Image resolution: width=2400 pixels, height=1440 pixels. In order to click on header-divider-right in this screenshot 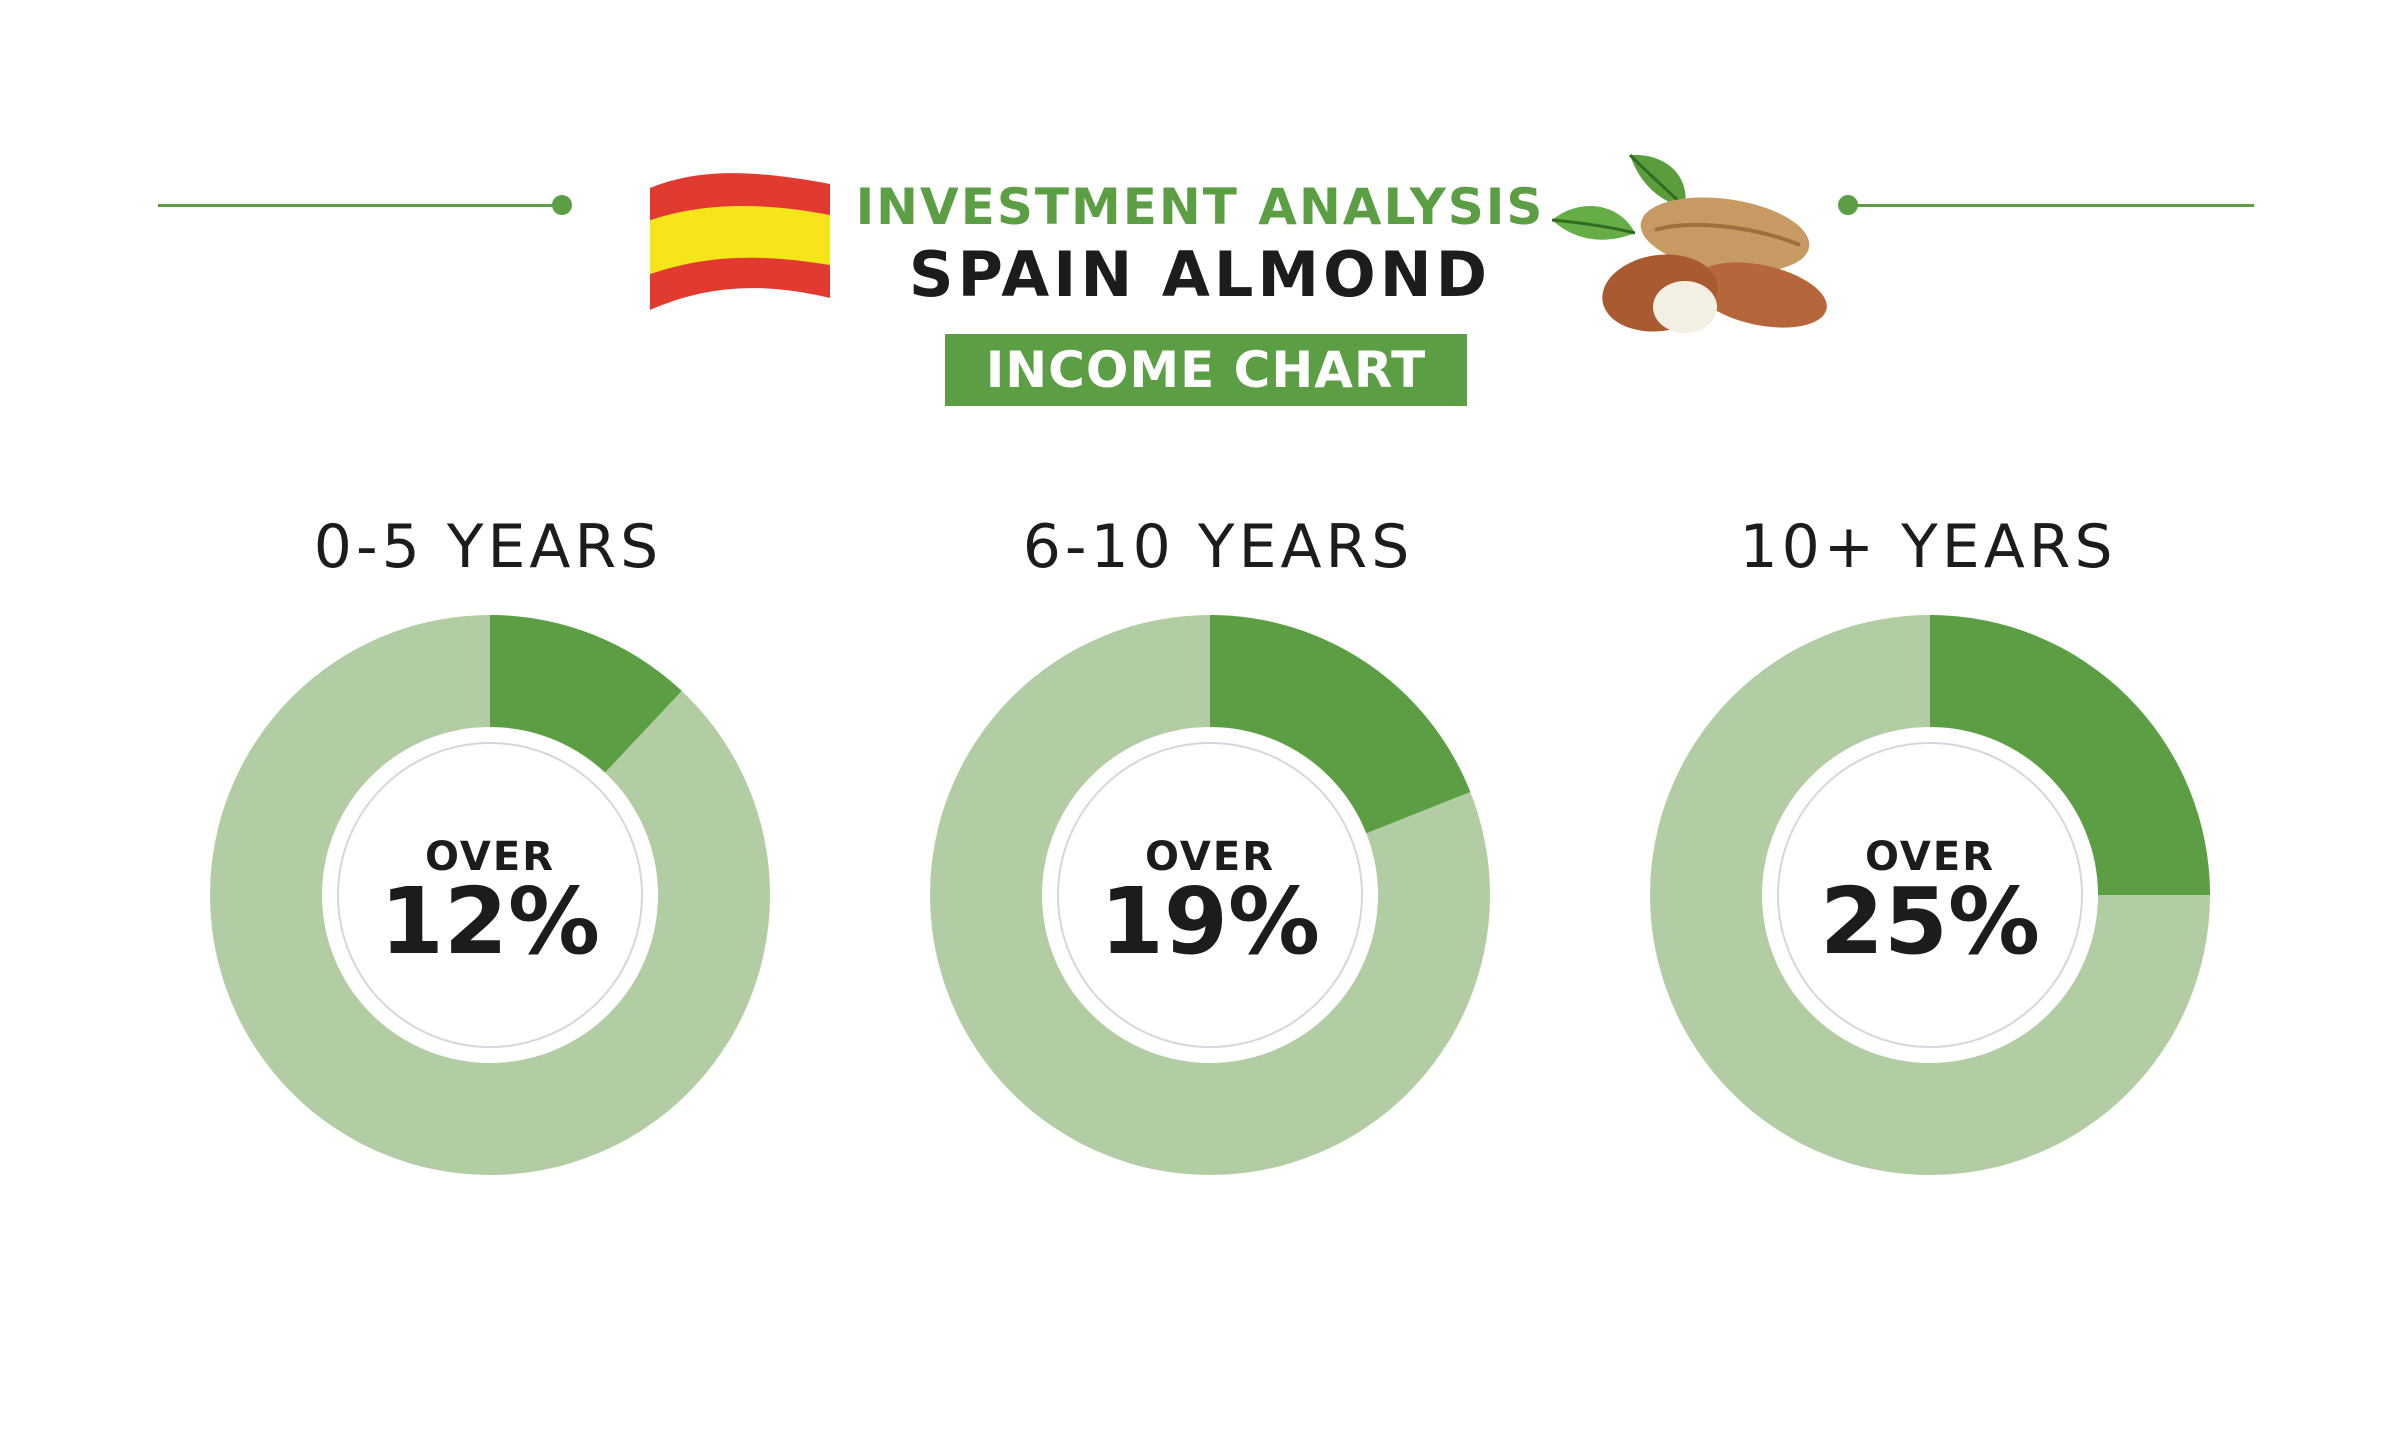, I will do `click(2051, 205)`.